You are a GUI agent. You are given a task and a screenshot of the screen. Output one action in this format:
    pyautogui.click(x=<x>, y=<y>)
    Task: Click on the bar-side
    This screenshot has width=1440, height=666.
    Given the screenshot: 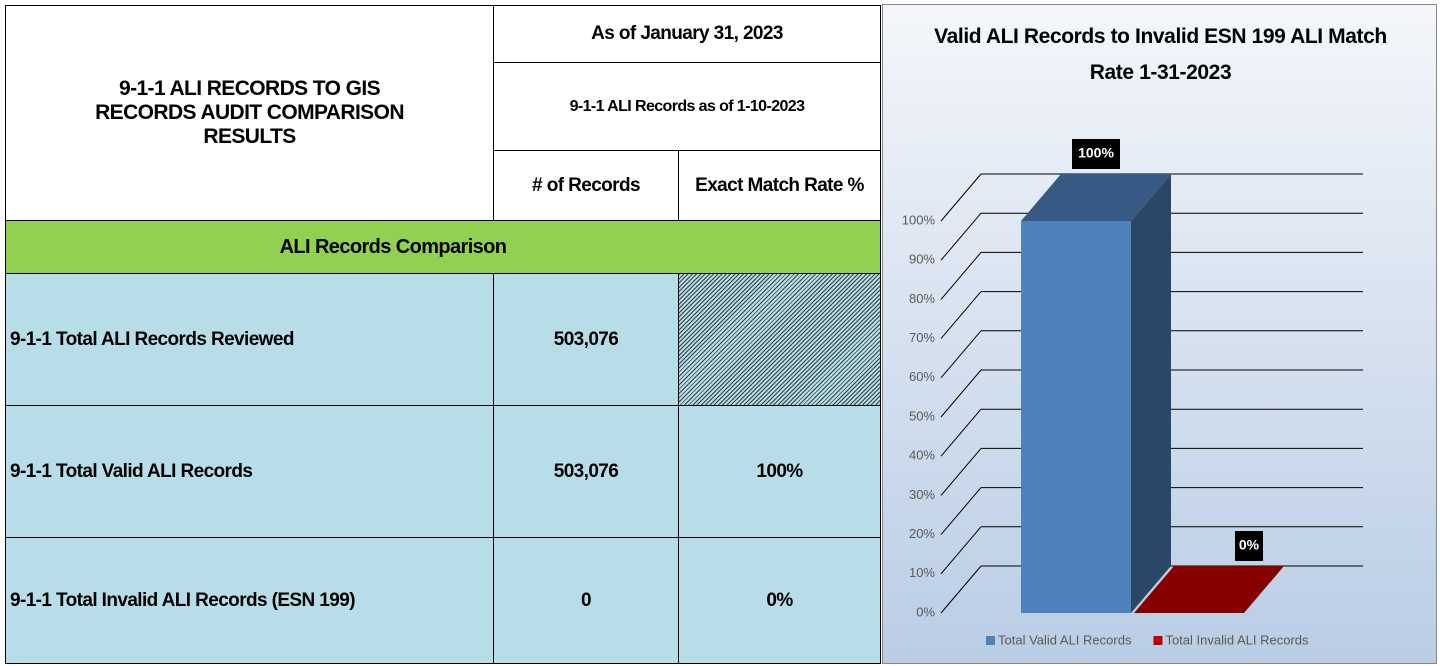 What is the action you would take?
    pyautogui.click(x=1151, y=393)
    